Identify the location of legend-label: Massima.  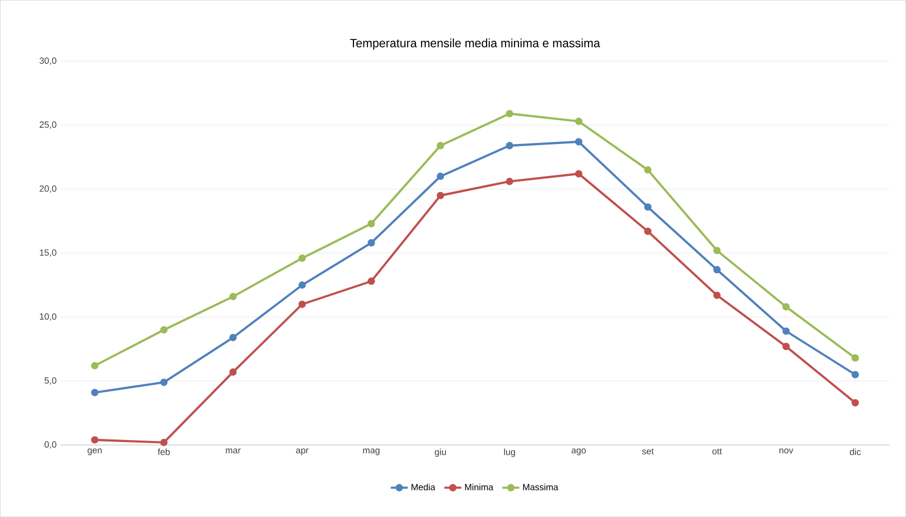
(540, 487).